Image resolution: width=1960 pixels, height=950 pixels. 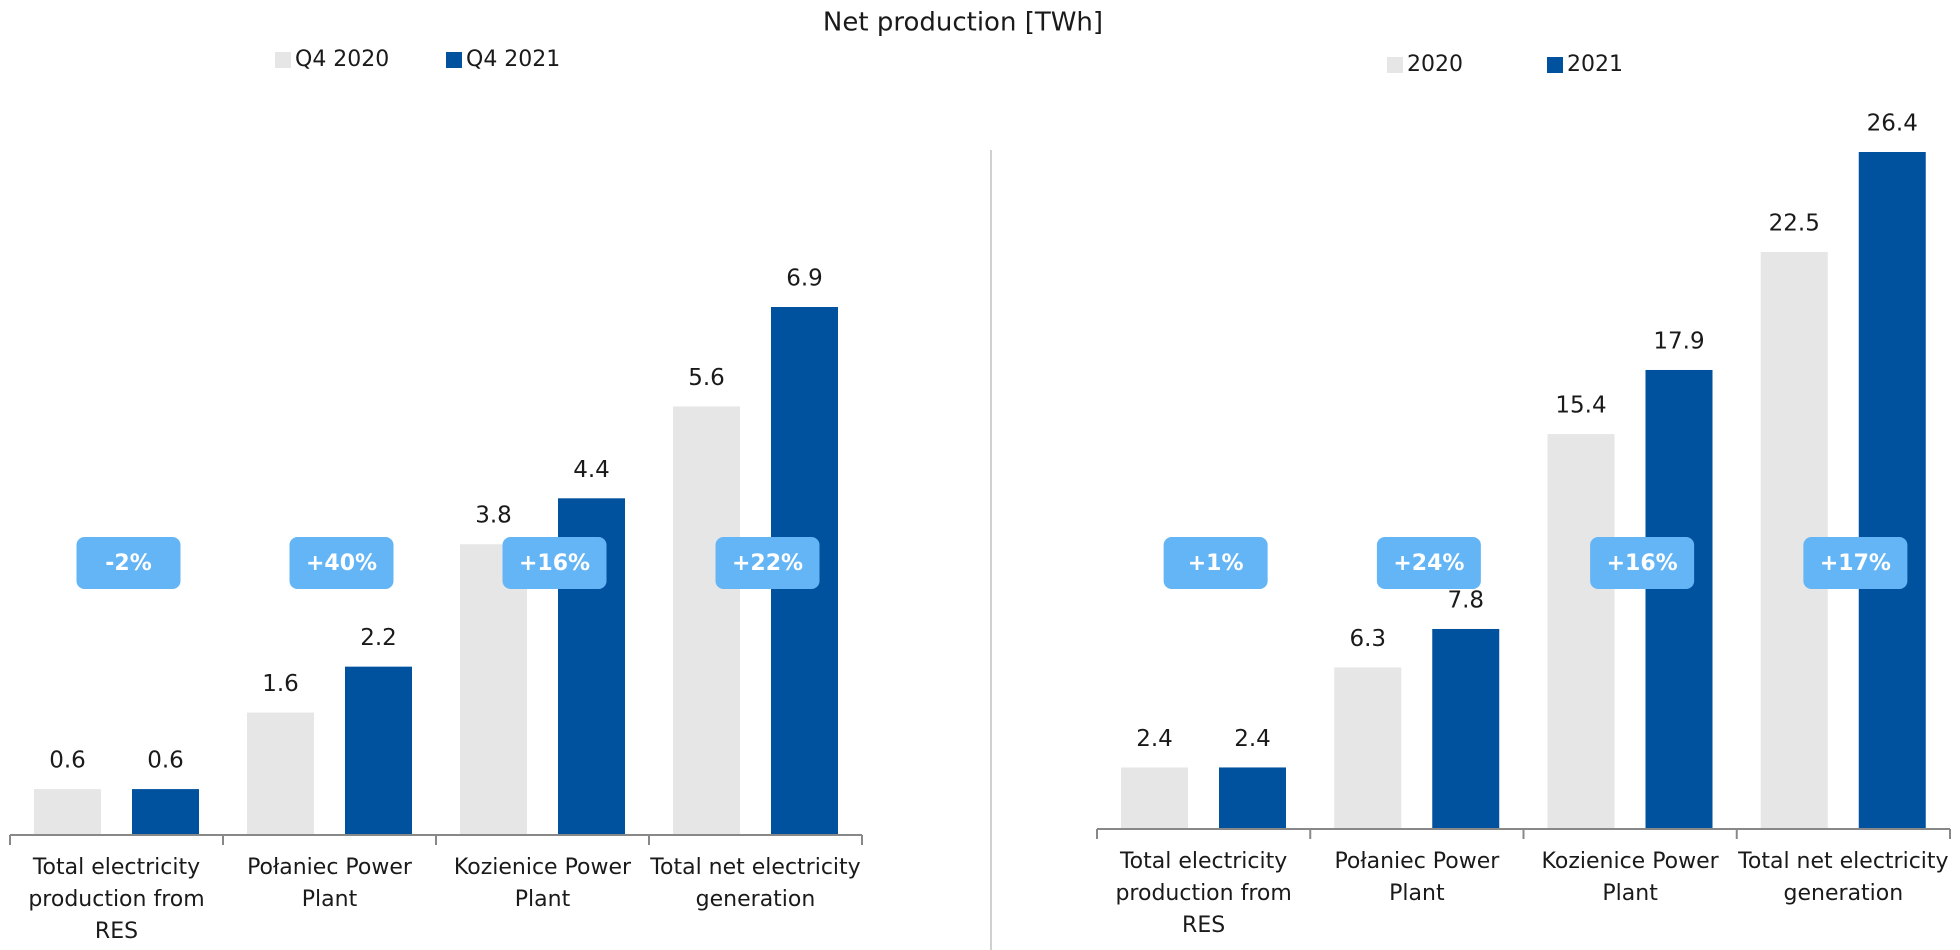 I want to click on change-label: +40%, so click(x=341, y=563).